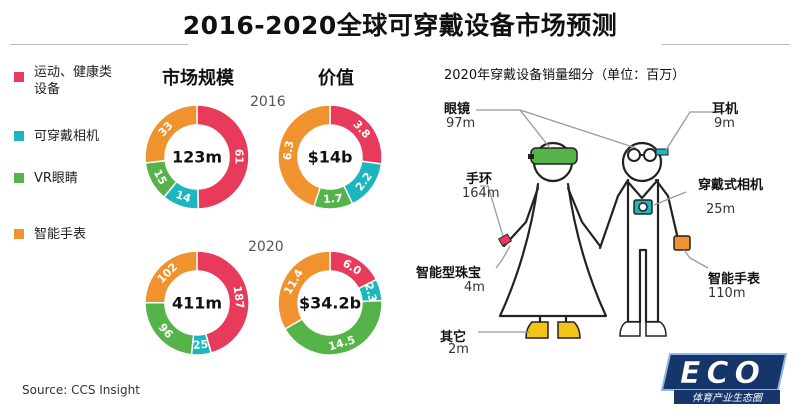 The width and height of the screenshot is (800, 412). What do you see at coordinates (642, 155) in the screenshot?
I see `smart-glasses-icon` at bounding box center [642, 155].